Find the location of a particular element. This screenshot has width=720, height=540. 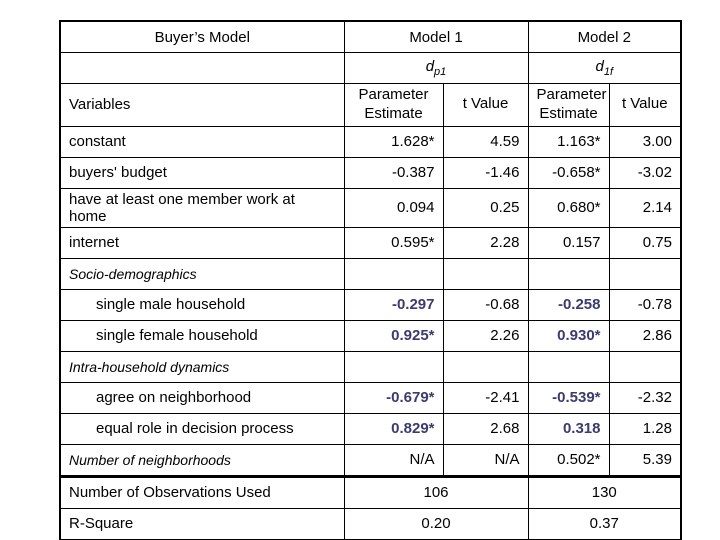

cell-model2-estimate: -0.658* is located at coordinates (568, 172).